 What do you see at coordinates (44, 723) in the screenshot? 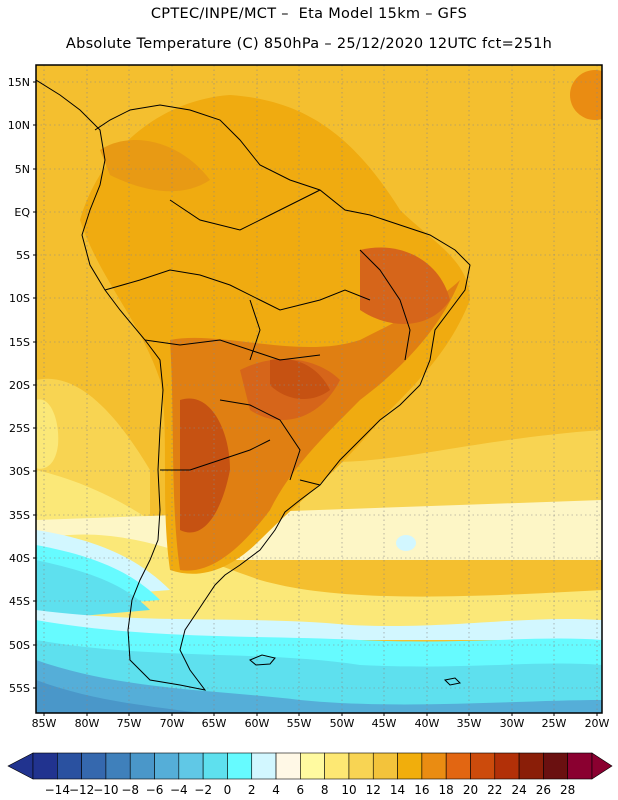
I see `lon-label: 85W` at bounding box center [44, 723].